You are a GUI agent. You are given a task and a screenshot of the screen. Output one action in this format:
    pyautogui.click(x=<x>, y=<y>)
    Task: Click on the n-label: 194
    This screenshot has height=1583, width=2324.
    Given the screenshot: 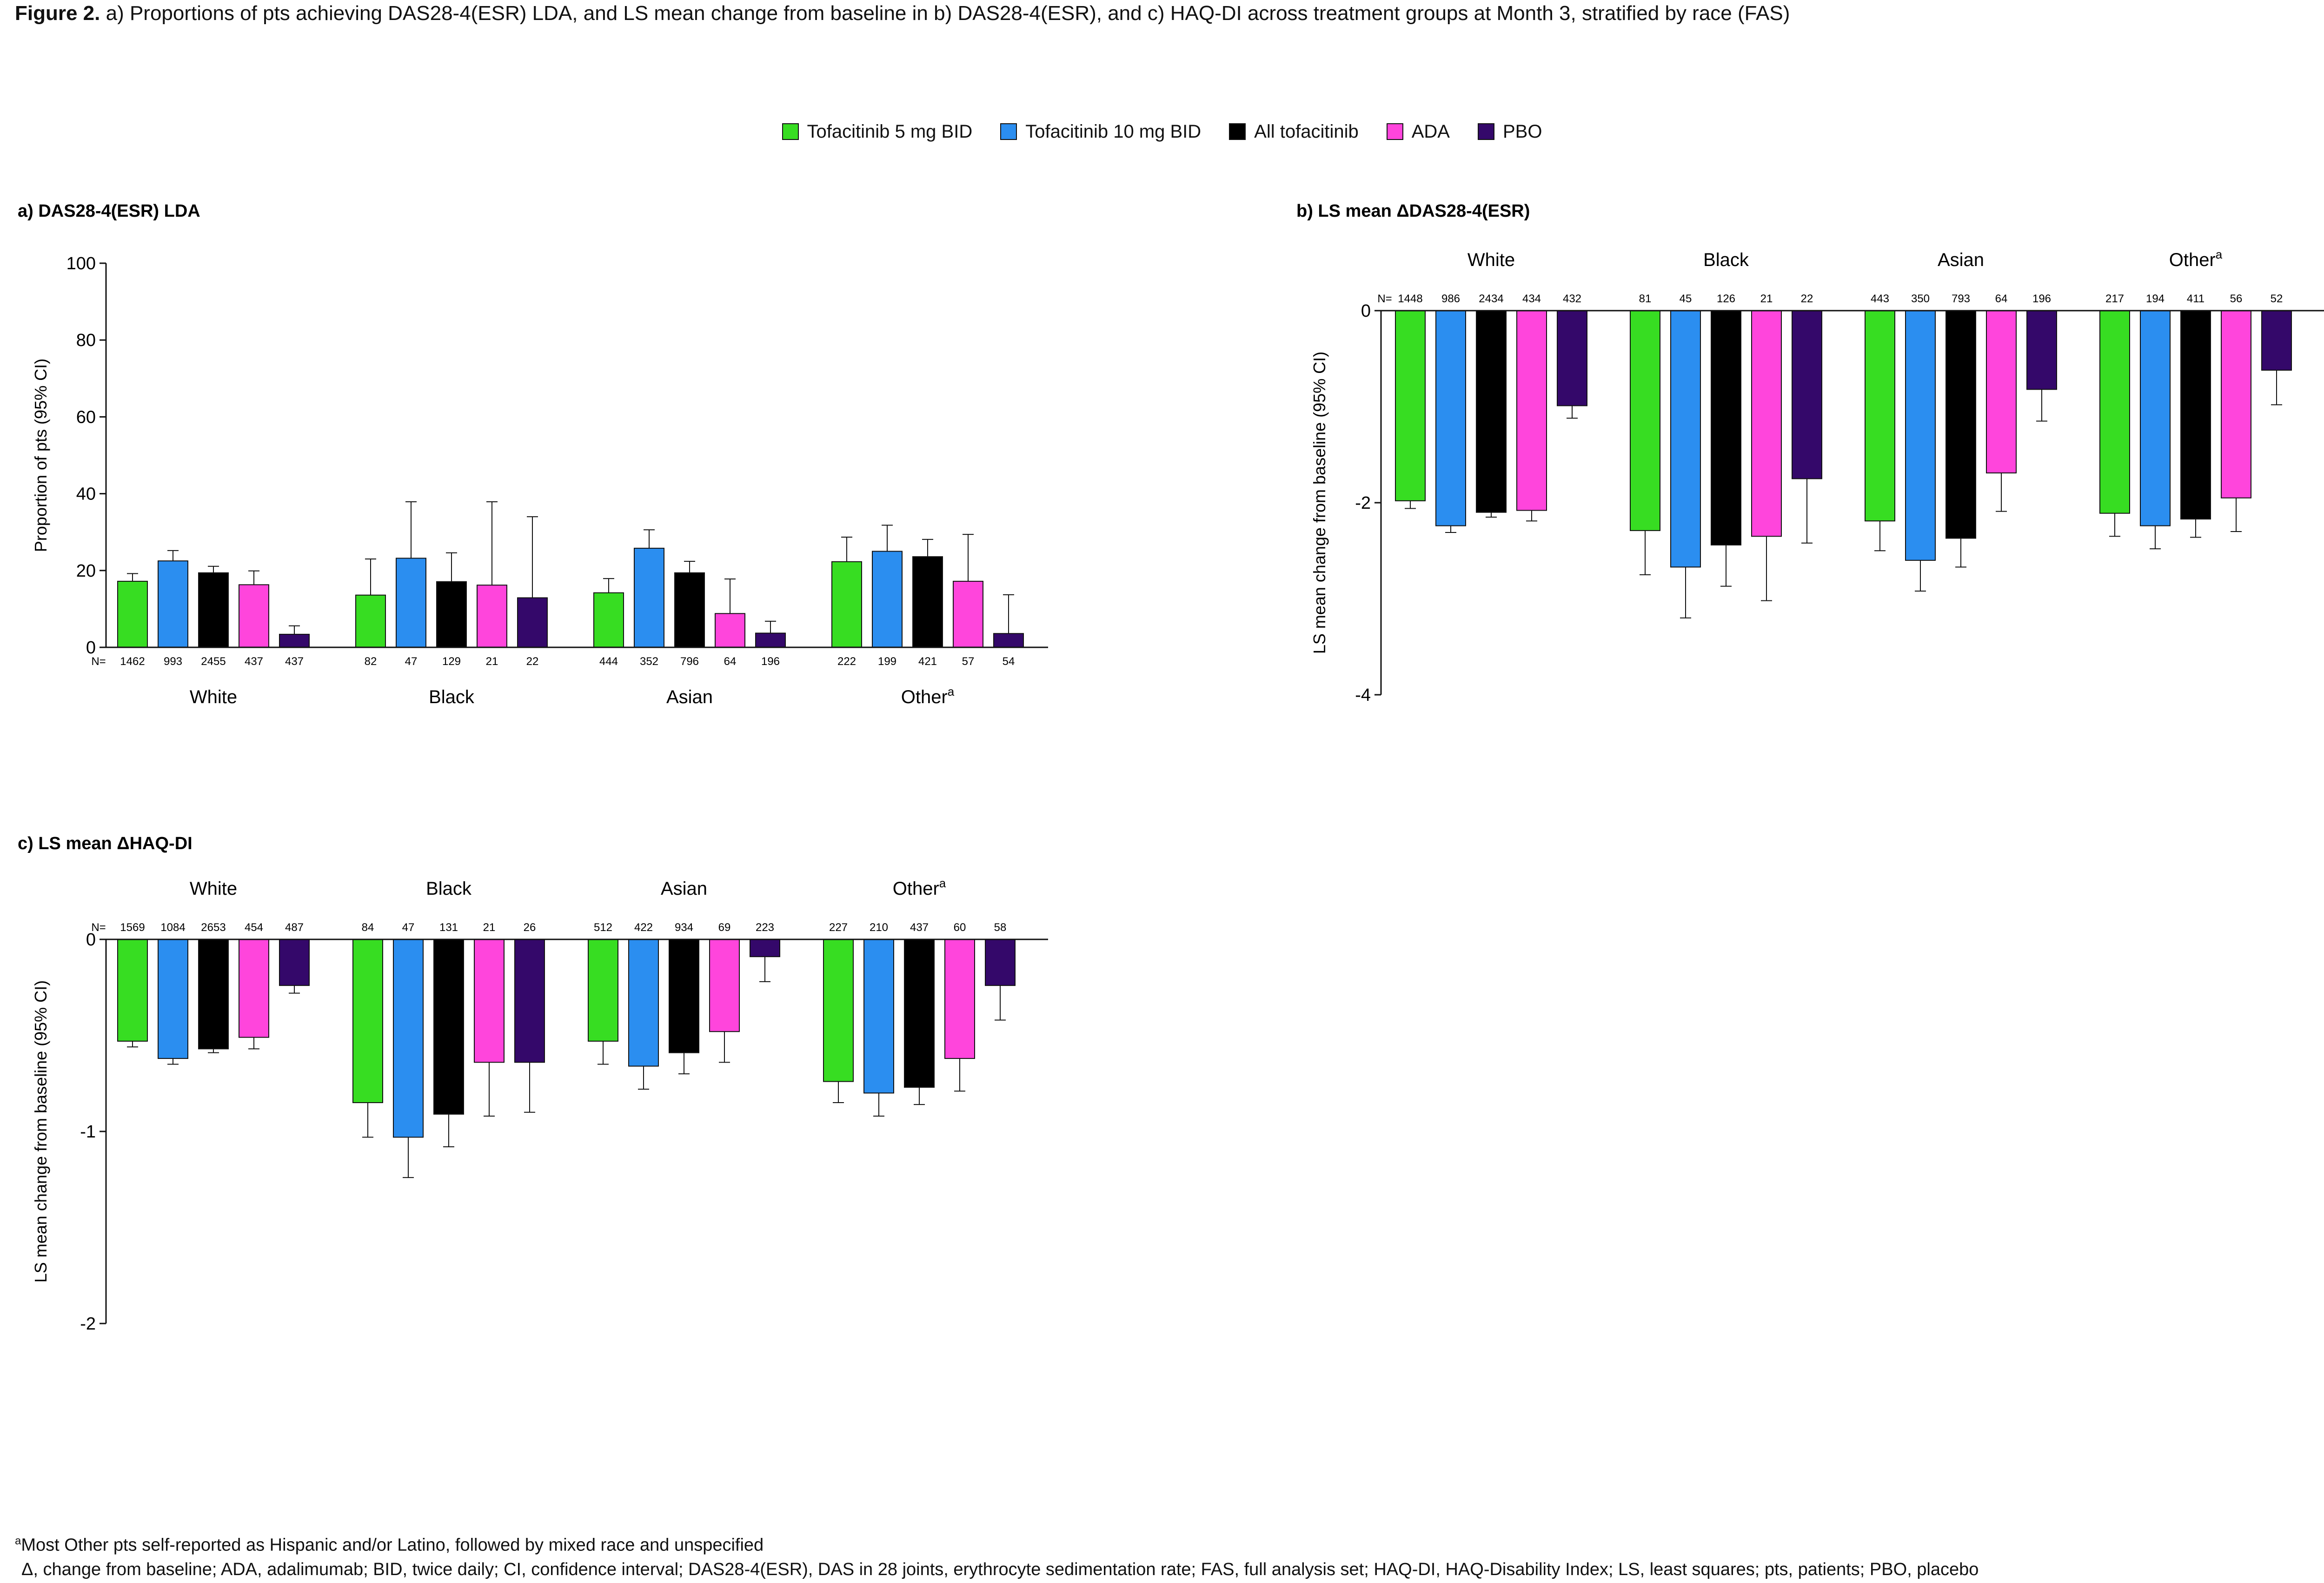 What is the action you would take?
    pyautogui.click(x=2156, y=299)
    